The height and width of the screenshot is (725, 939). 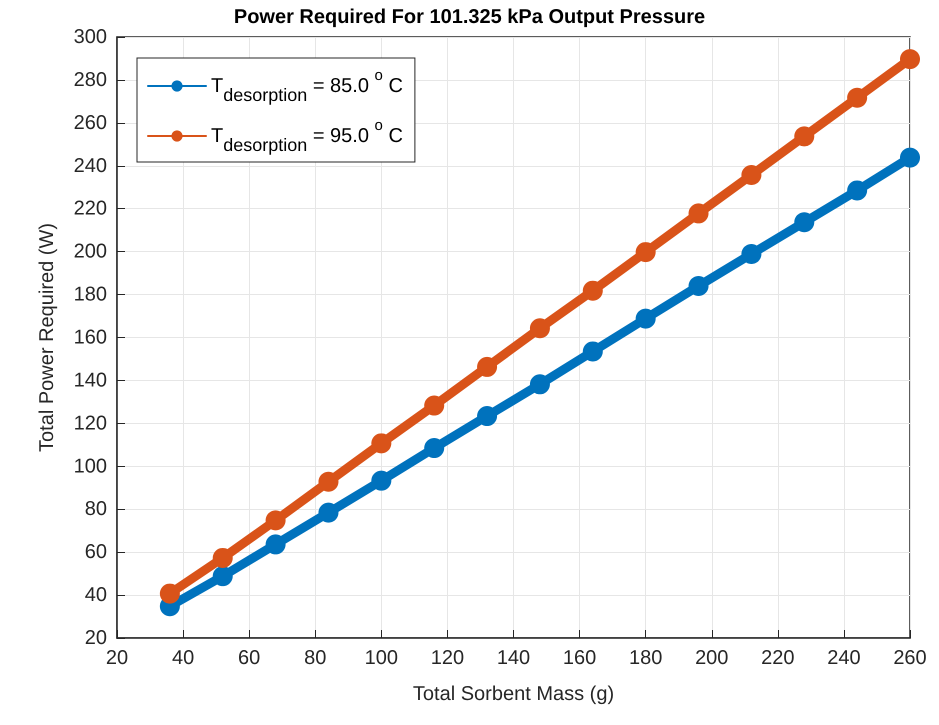 What do you see at coordinates (447, 658) in the screenshot?
I see `x-tick-label: 120` at bounding box center [447, 658].